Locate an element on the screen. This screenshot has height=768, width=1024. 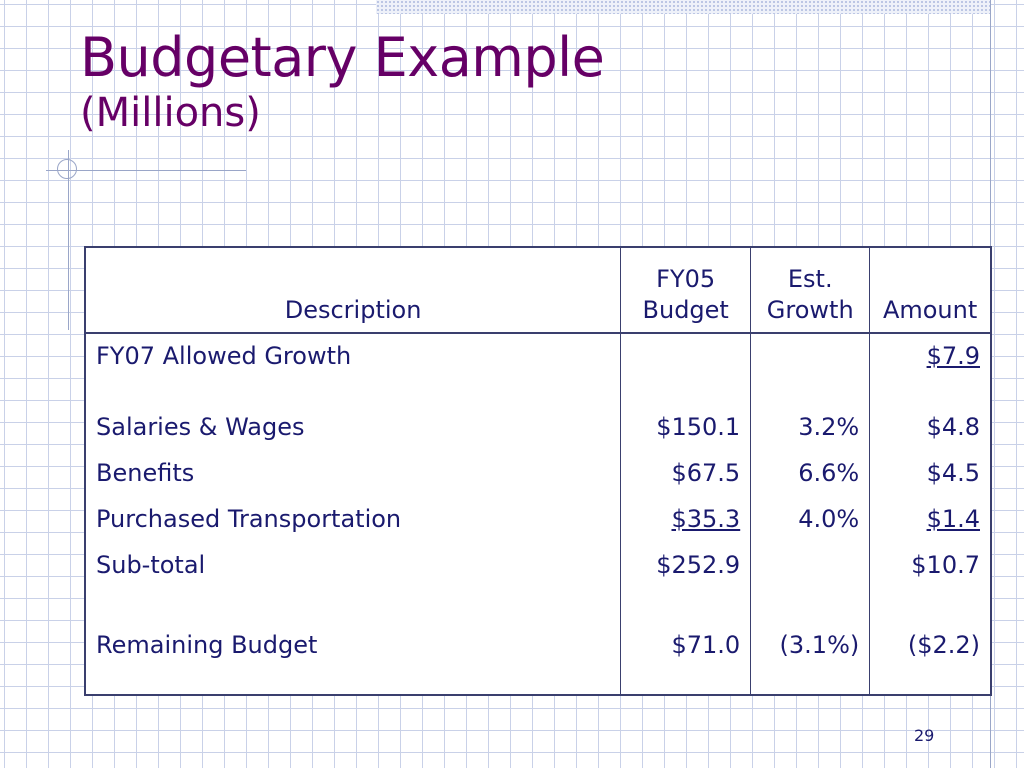
table-row: FY07 Allowed Growth $7.9 is located at coordinates (538, 369).